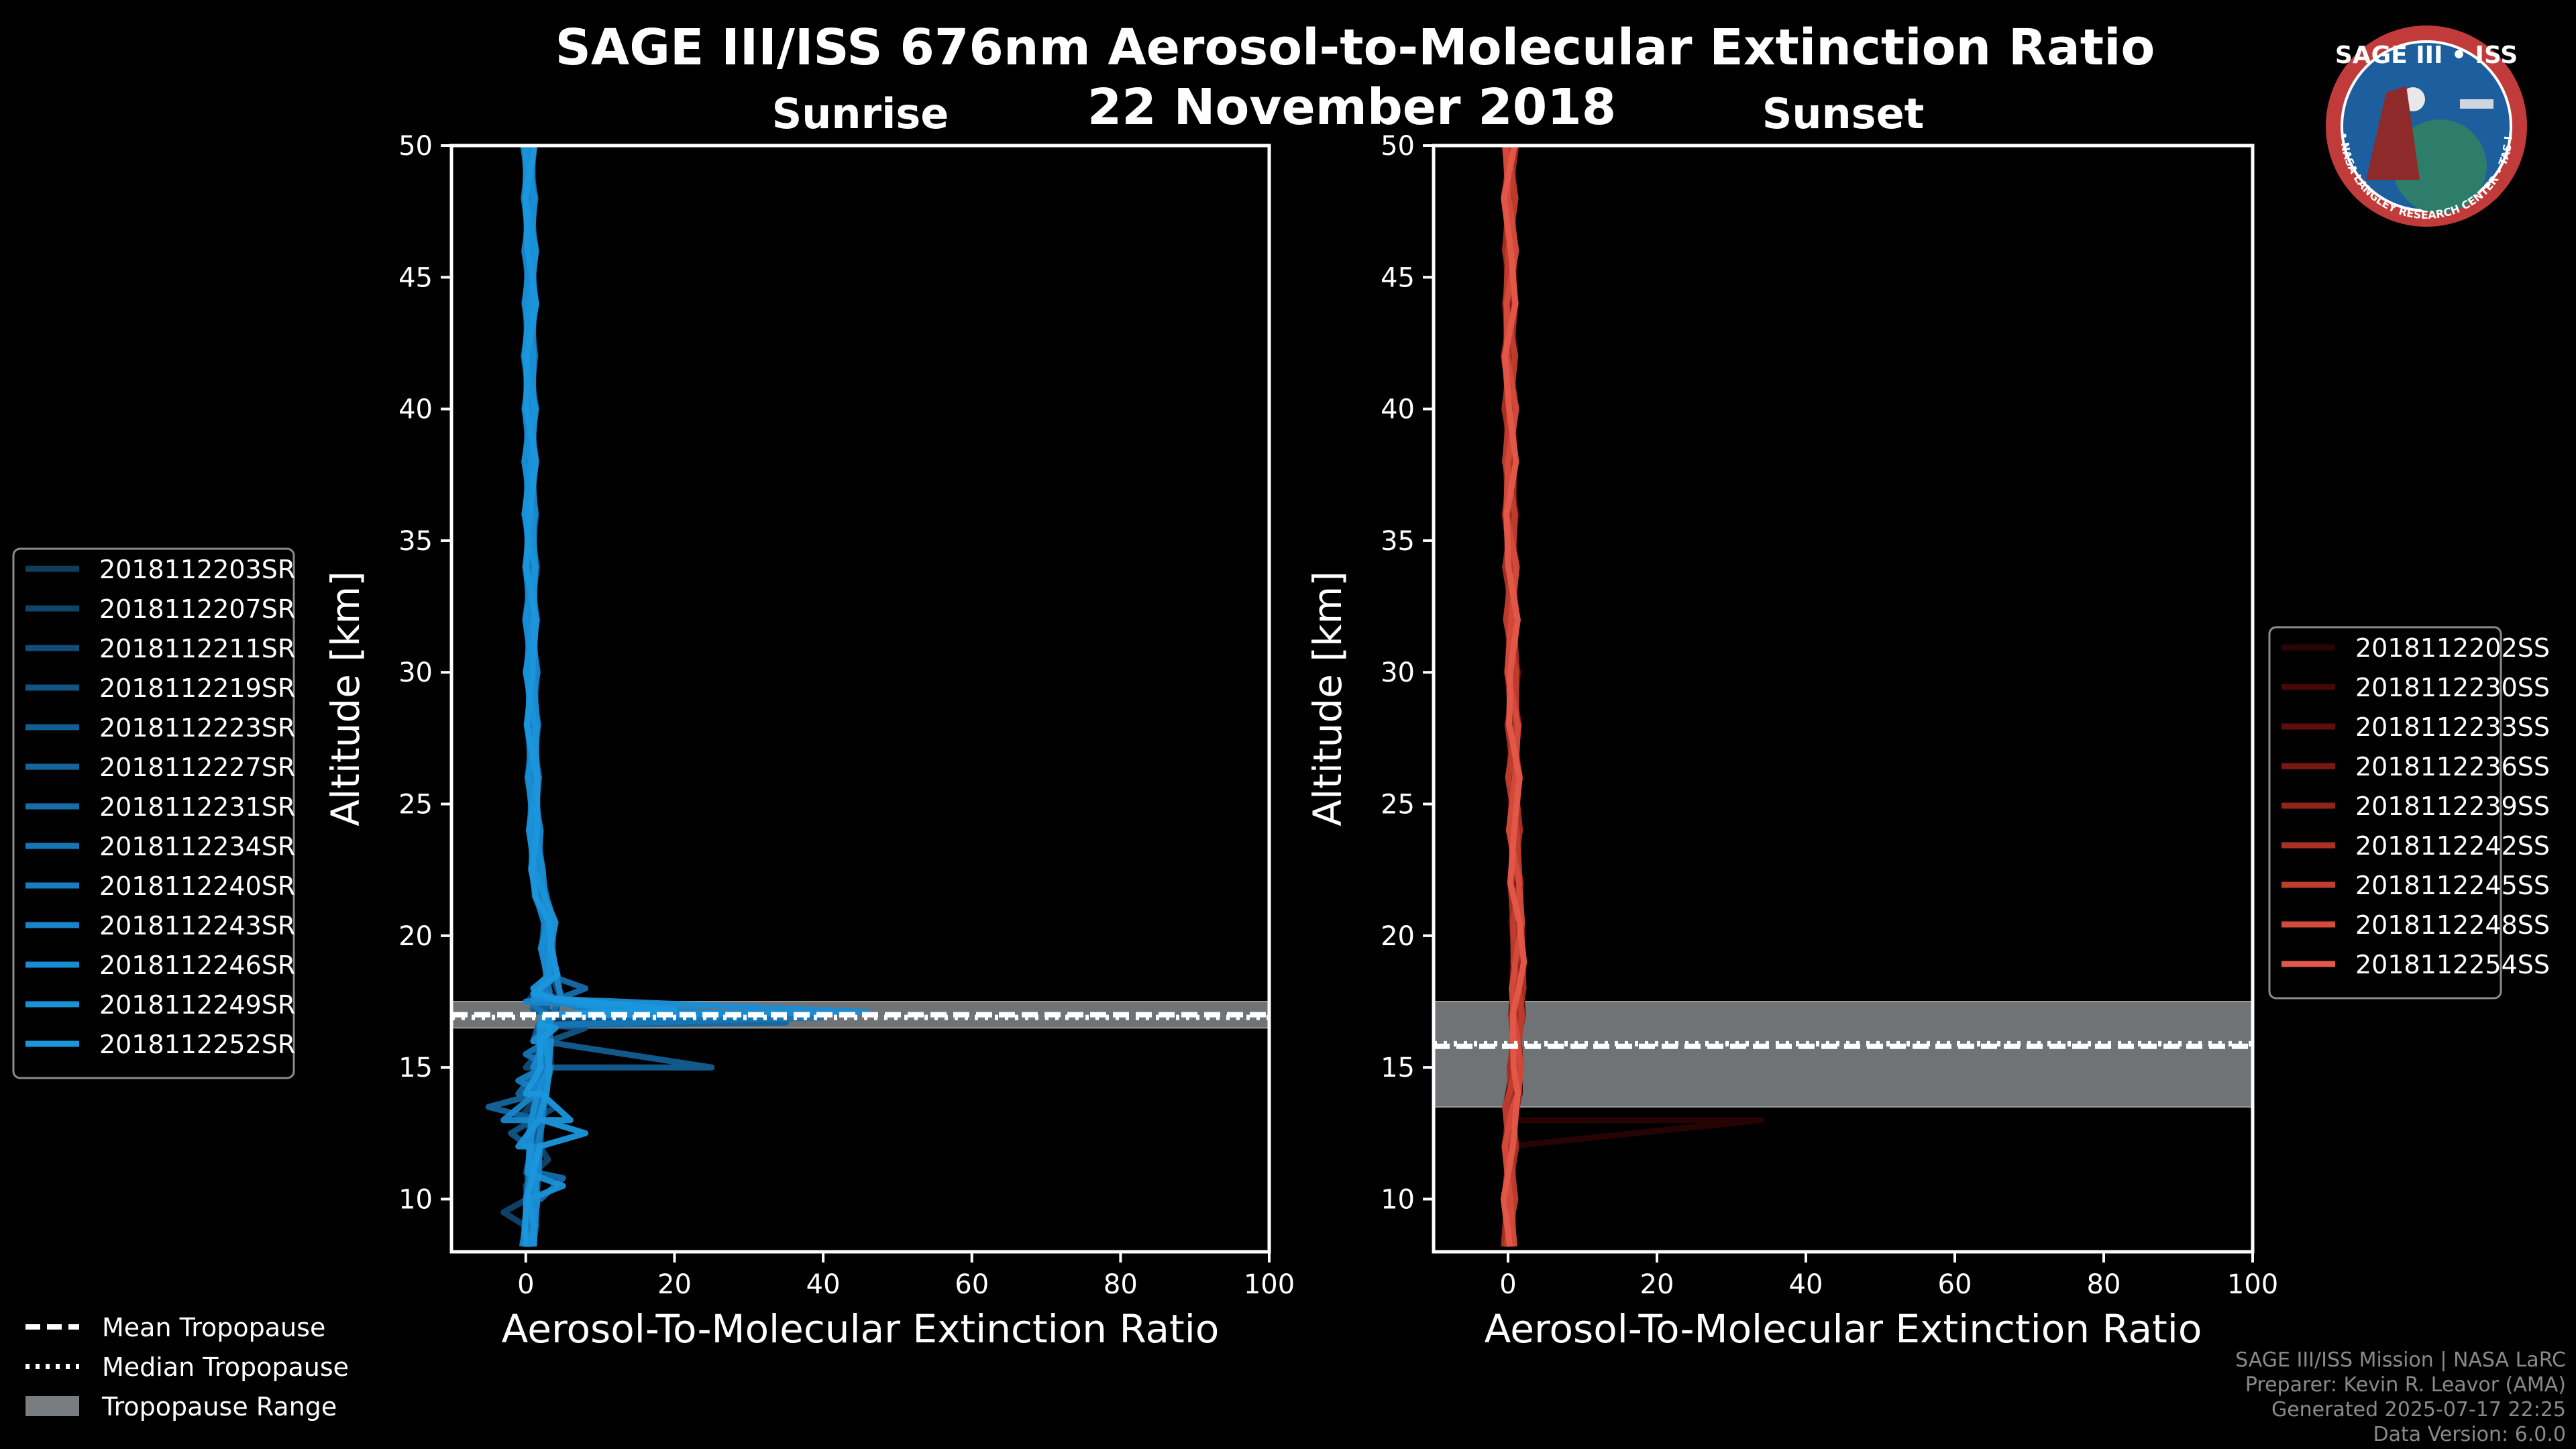 The image size is (2576, 1449). What do you see at coordinates (2452, 885) in the screenshot?
I see `legend-entry: 2018112245SS` at bounding box center [2452, 885].